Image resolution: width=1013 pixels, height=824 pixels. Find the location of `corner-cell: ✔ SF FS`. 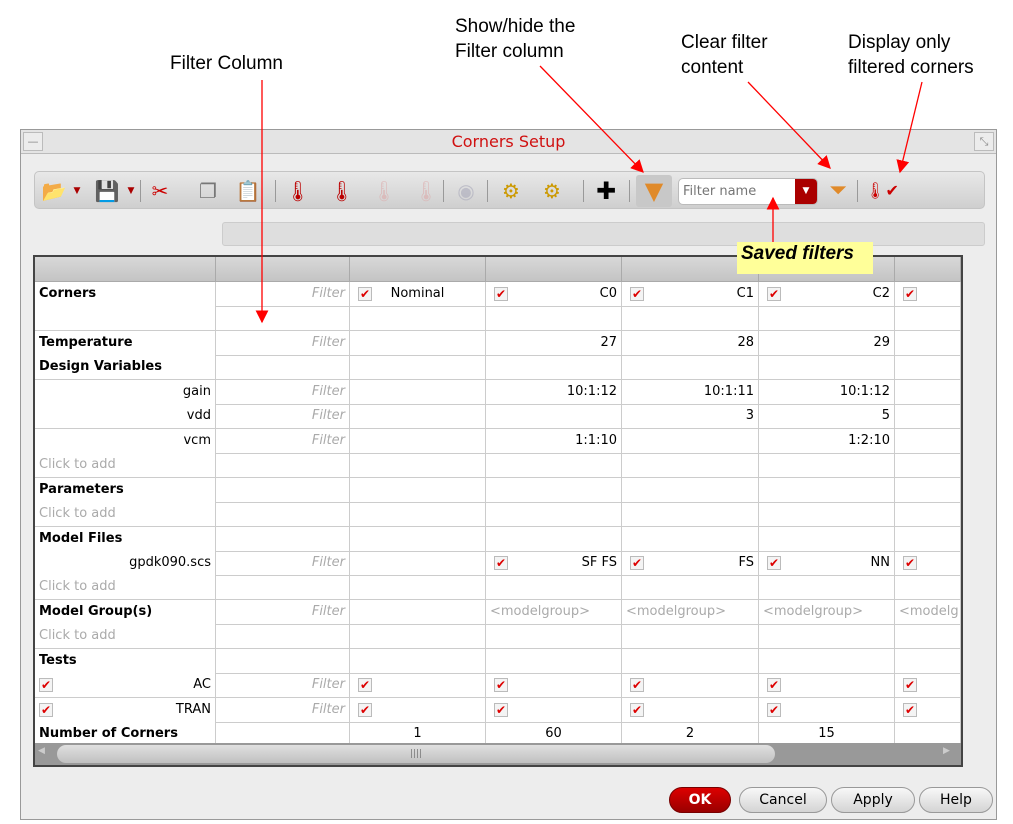

corner-cell: ✔ SF FS is located at coordinates (554, 563).